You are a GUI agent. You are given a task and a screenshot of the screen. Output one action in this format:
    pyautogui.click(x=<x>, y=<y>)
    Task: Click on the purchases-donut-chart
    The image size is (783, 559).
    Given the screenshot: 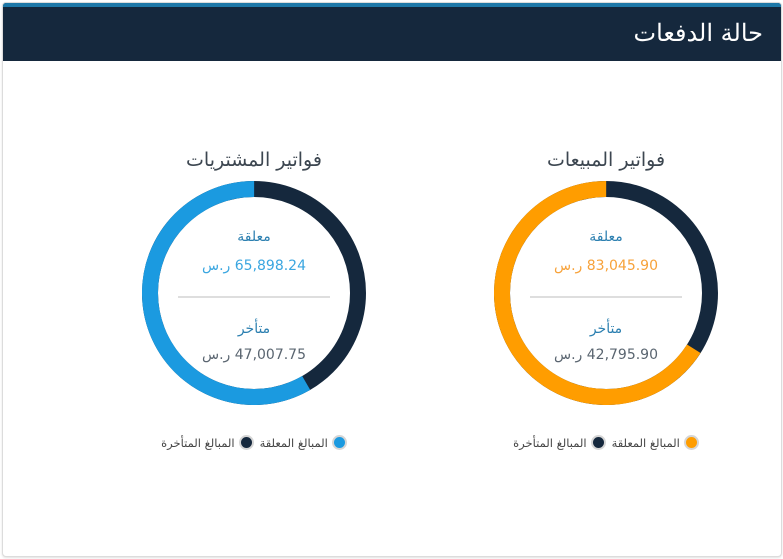 What is the action you would take?
    pyautogui.click(x=254, y=293)
    